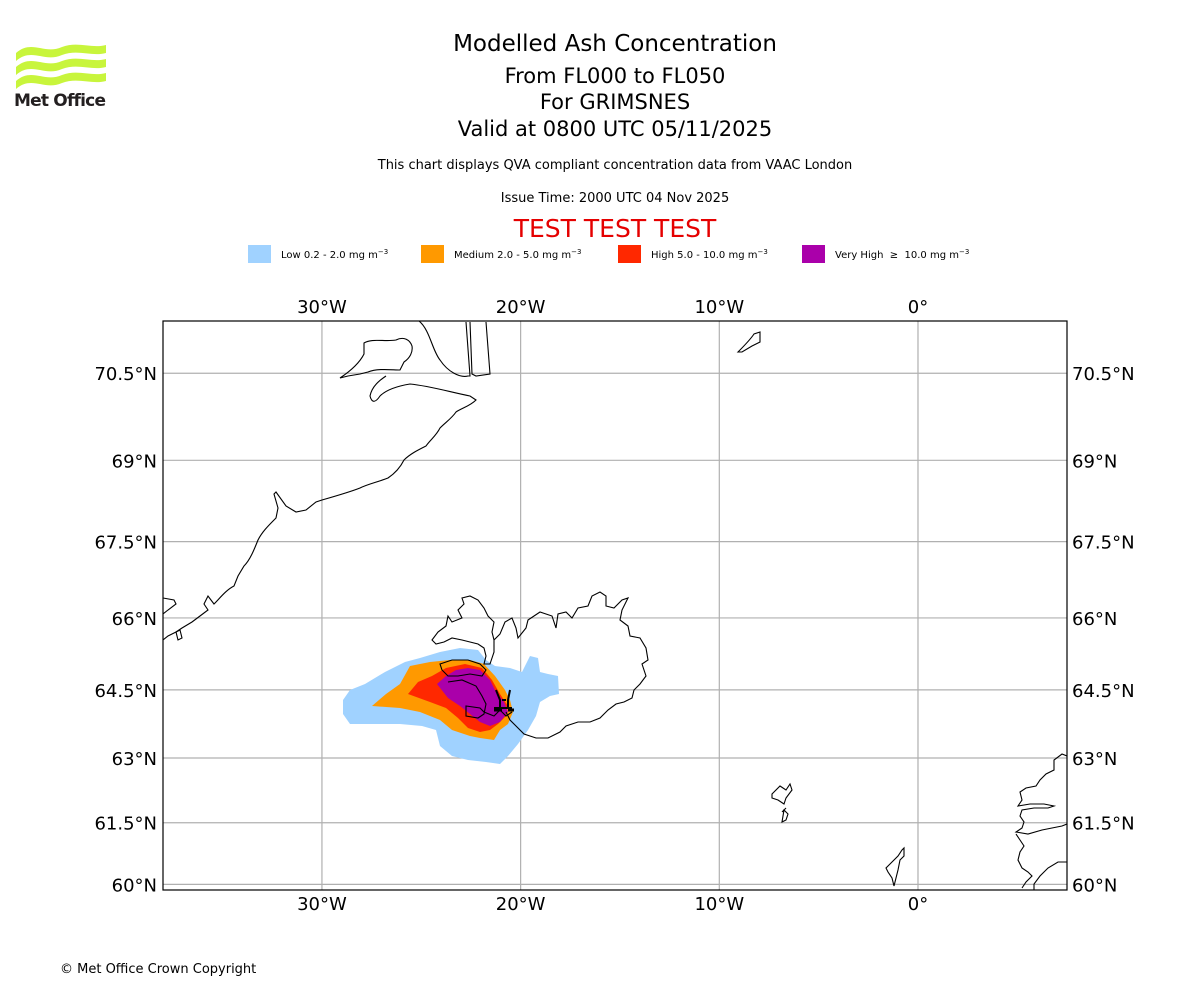 This screenshot has width=1200, height=1000. What do you see at coordinates (902, 254) in the screenshot?
I see `legend-label-very-high: Very High ≥ 10.0 mg m−3` at bounding box center [902, 254].